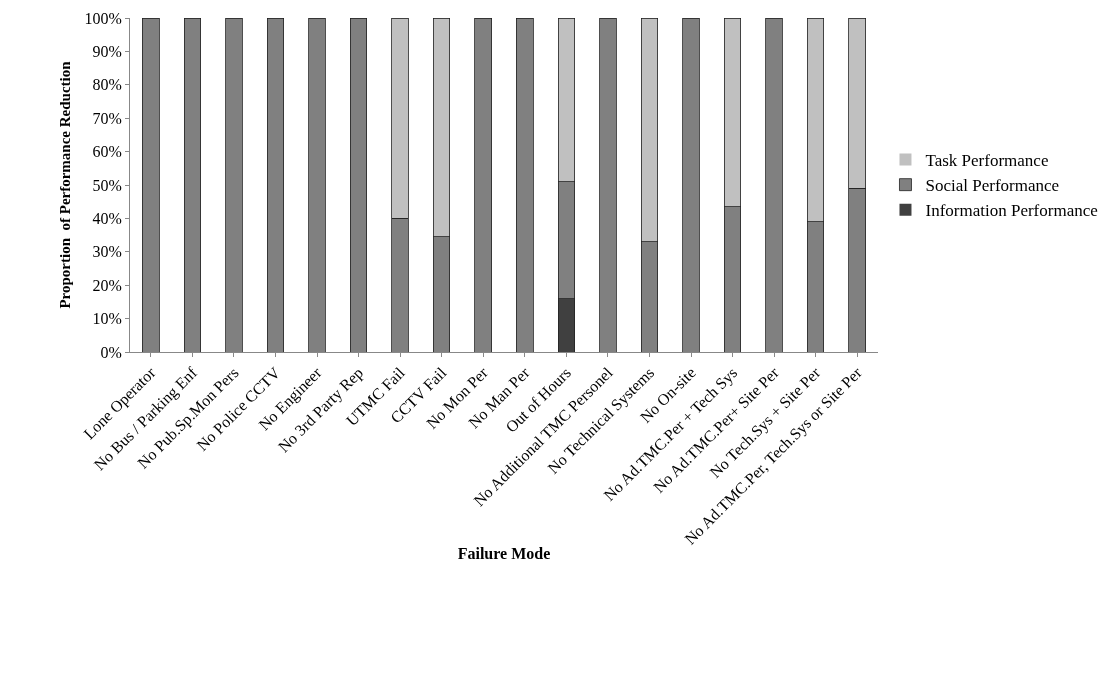  What do you see at coordinates (107, 252) in the screenshot?
I see `y-tick-label: 30%` at bounding box center [107, 252].